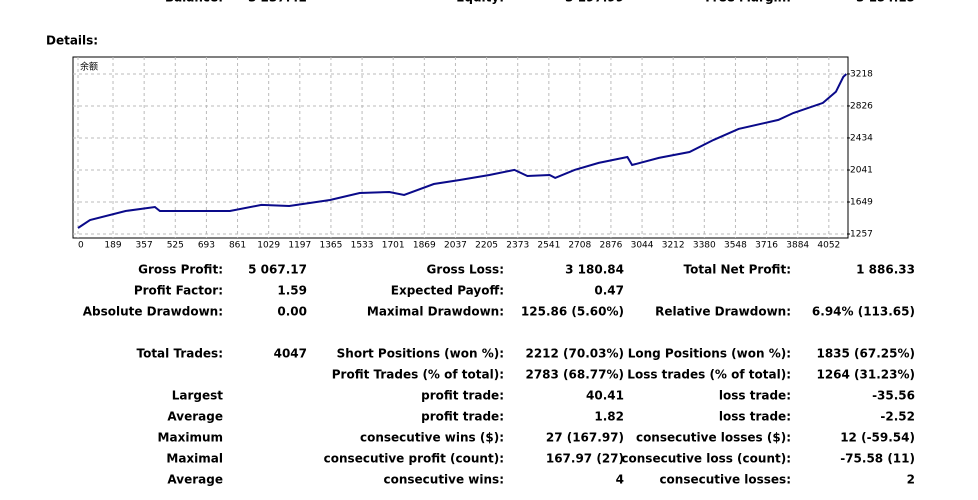  Describe the element at coordinates (594, 2) in the screenshot. I see `summary-value: 3 197.99` at that location.